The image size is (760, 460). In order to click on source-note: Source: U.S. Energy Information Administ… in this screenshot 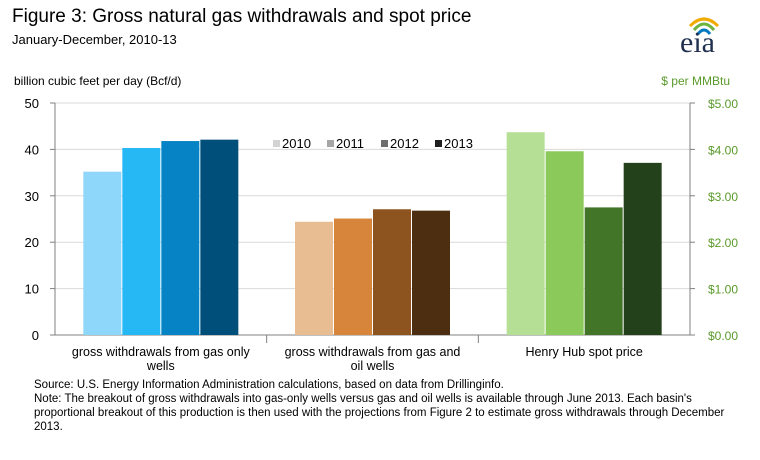, I will do `click(269, 385)`.